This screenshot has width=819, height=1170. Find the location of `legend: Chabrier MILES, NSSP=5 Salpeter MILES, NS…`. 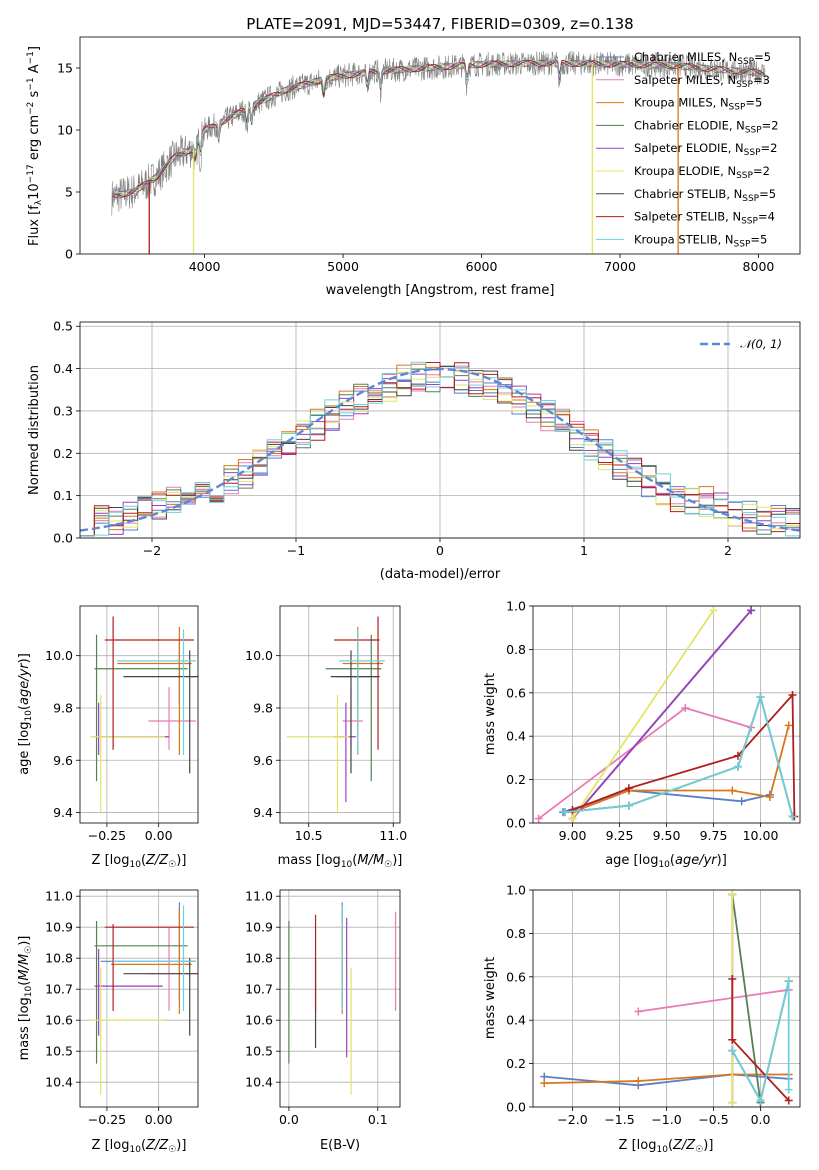

legend: Chabrier MILES, NSSP=5 Salpeter MILES, NS… is located at coordinates (687, 149).